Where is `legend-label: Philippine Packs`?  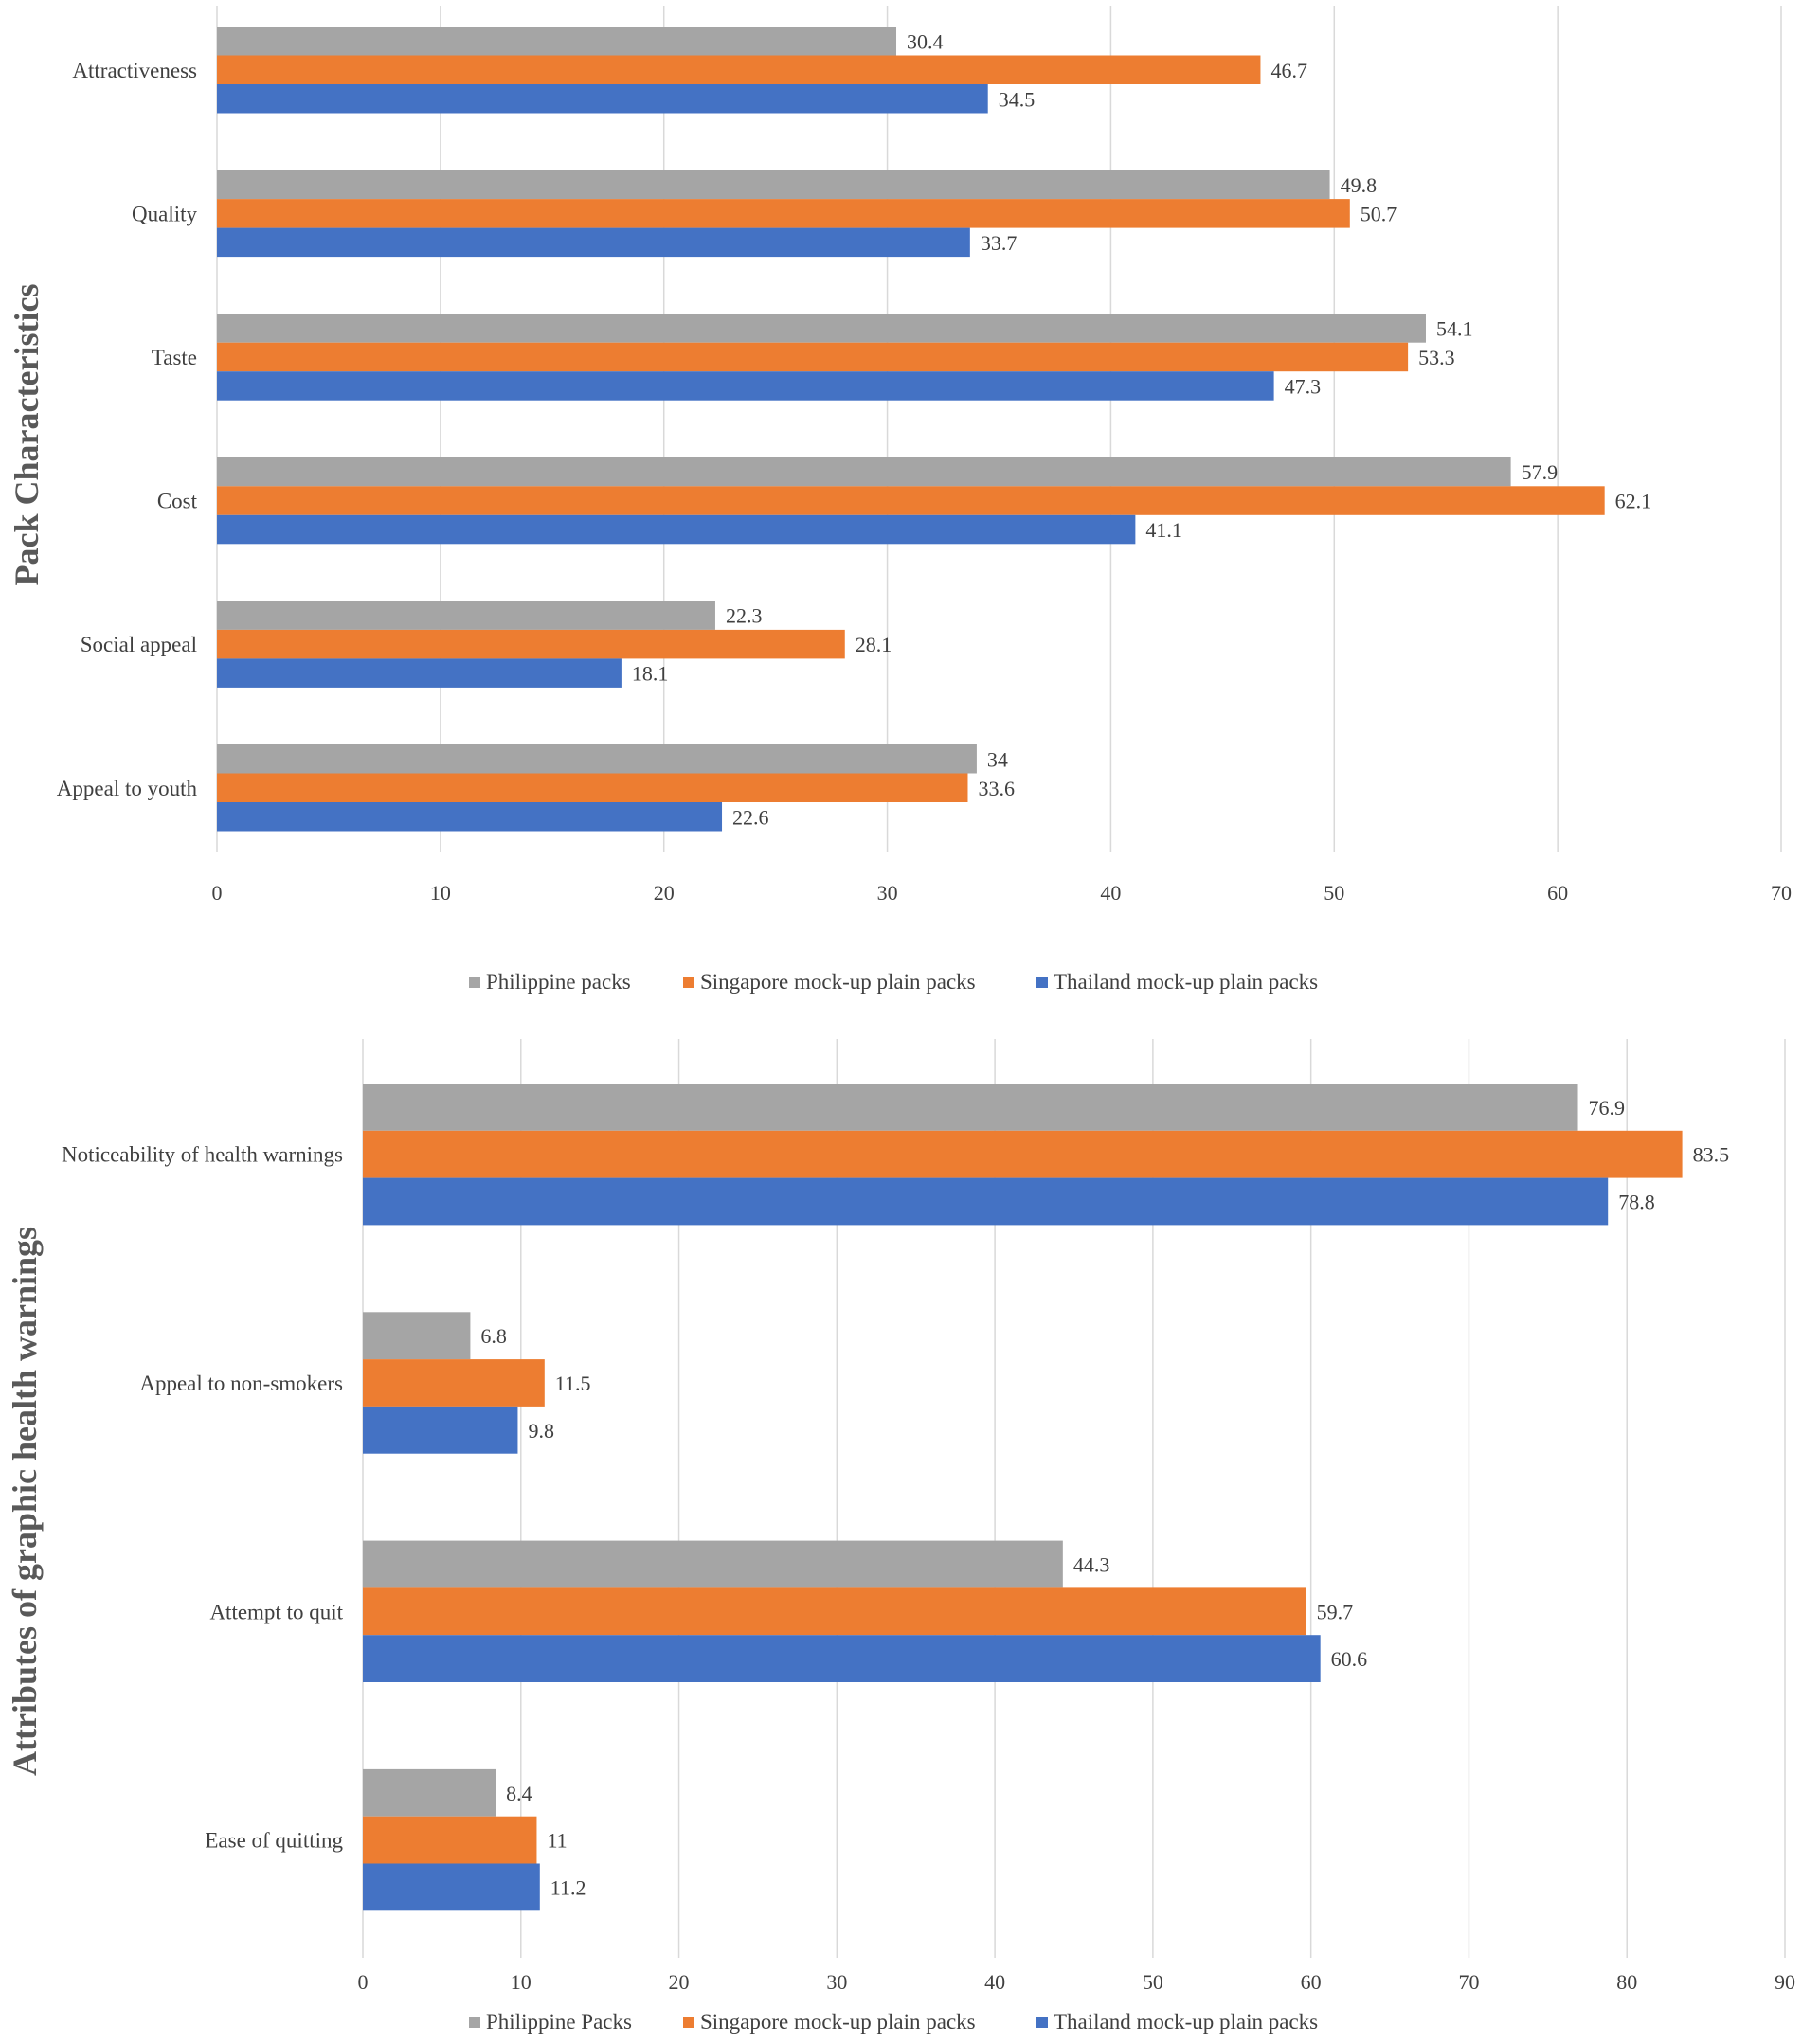
legend-label: Philippine Packs is located at coordinates (559, 2022).